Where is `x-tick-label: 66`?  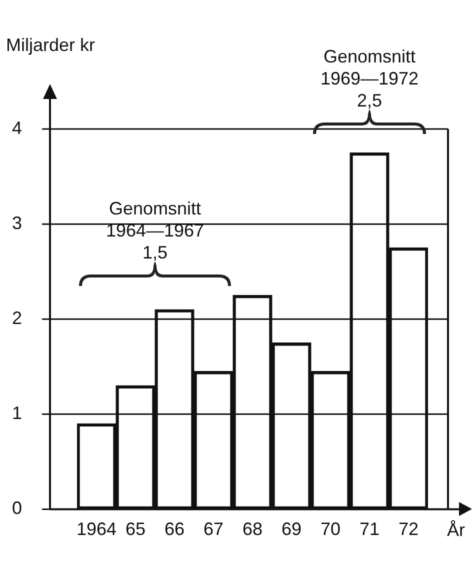
x-tick-label: 66 is located at coordinates (174, 528).